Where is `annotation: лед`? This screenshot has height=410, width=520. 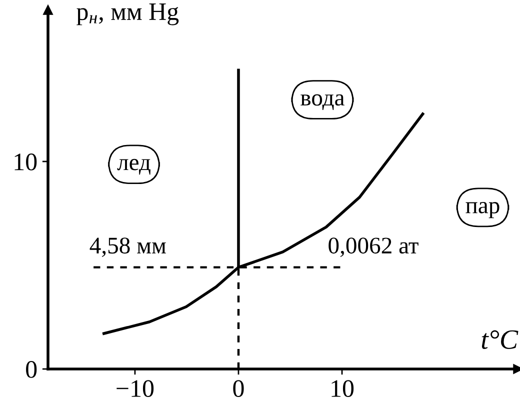 annotation: лед is located at coordinates (133, 166).